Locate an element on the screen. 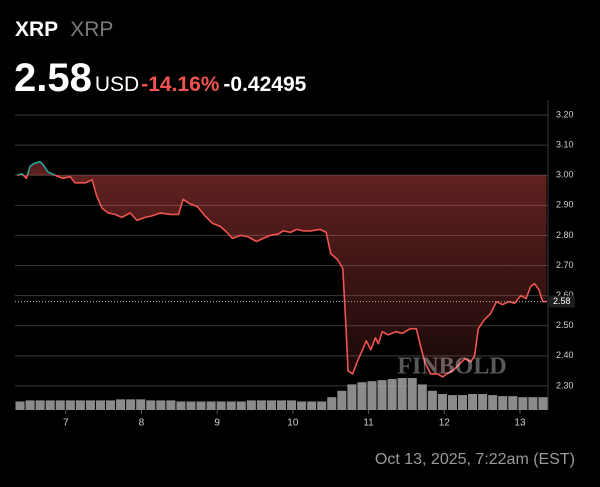 This screenshot has height=487, width=600. y-tick-label: 2.70 is located at coordinates (565, 265).